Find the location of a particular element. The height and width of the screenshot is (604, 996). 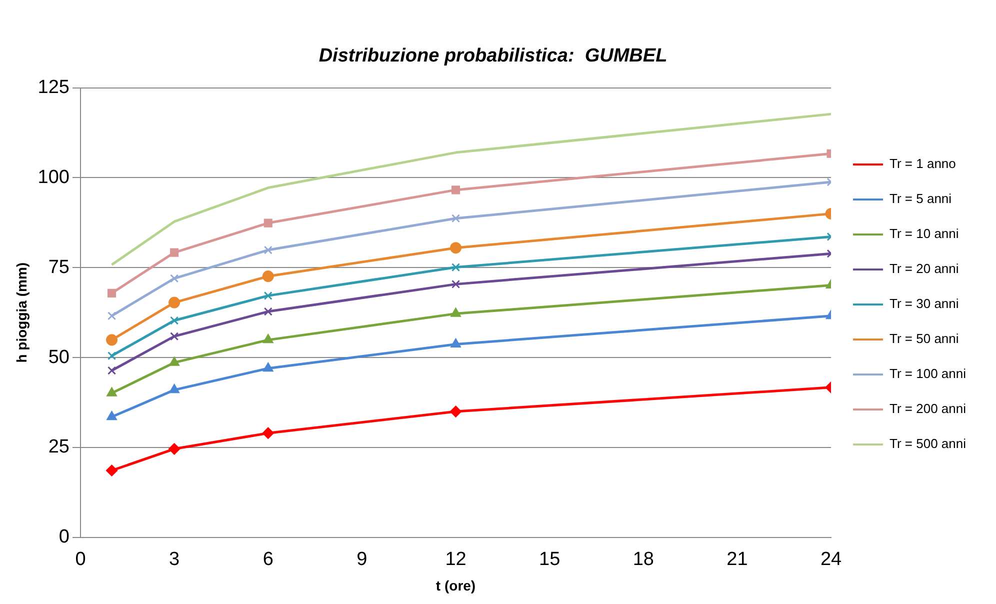

y-tick-label: 50 is located at coordinates (59, 357).